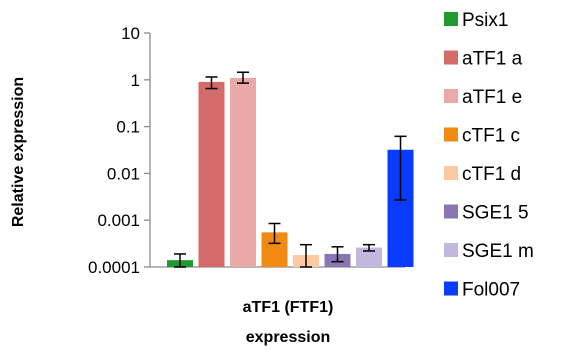  I want to click on legend-label: Psix1, so click(485, 20).